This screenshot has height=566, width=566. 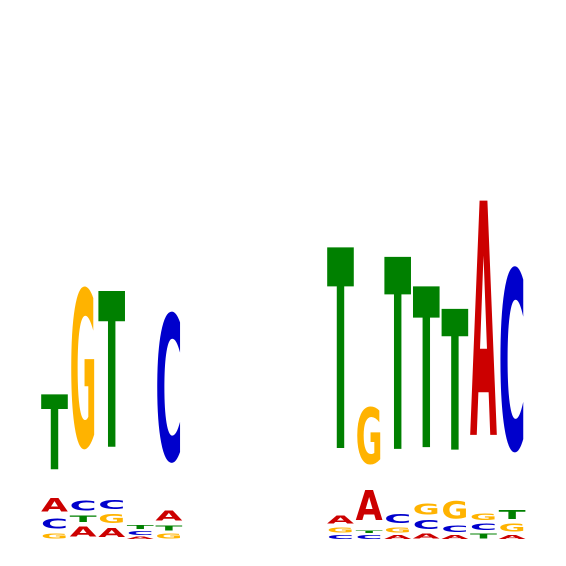 What do you see at coordinates (454, 383) in the screenshot?
I see `logo-letter-T-pos-15: T` at bounding box center [454, 383].